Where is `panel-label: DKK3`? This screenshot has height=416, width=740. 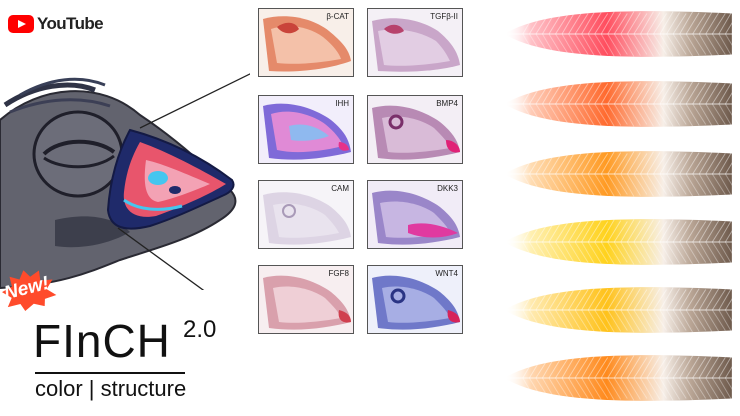
panel-label: DKK3 is located at coordinates (447, 188).